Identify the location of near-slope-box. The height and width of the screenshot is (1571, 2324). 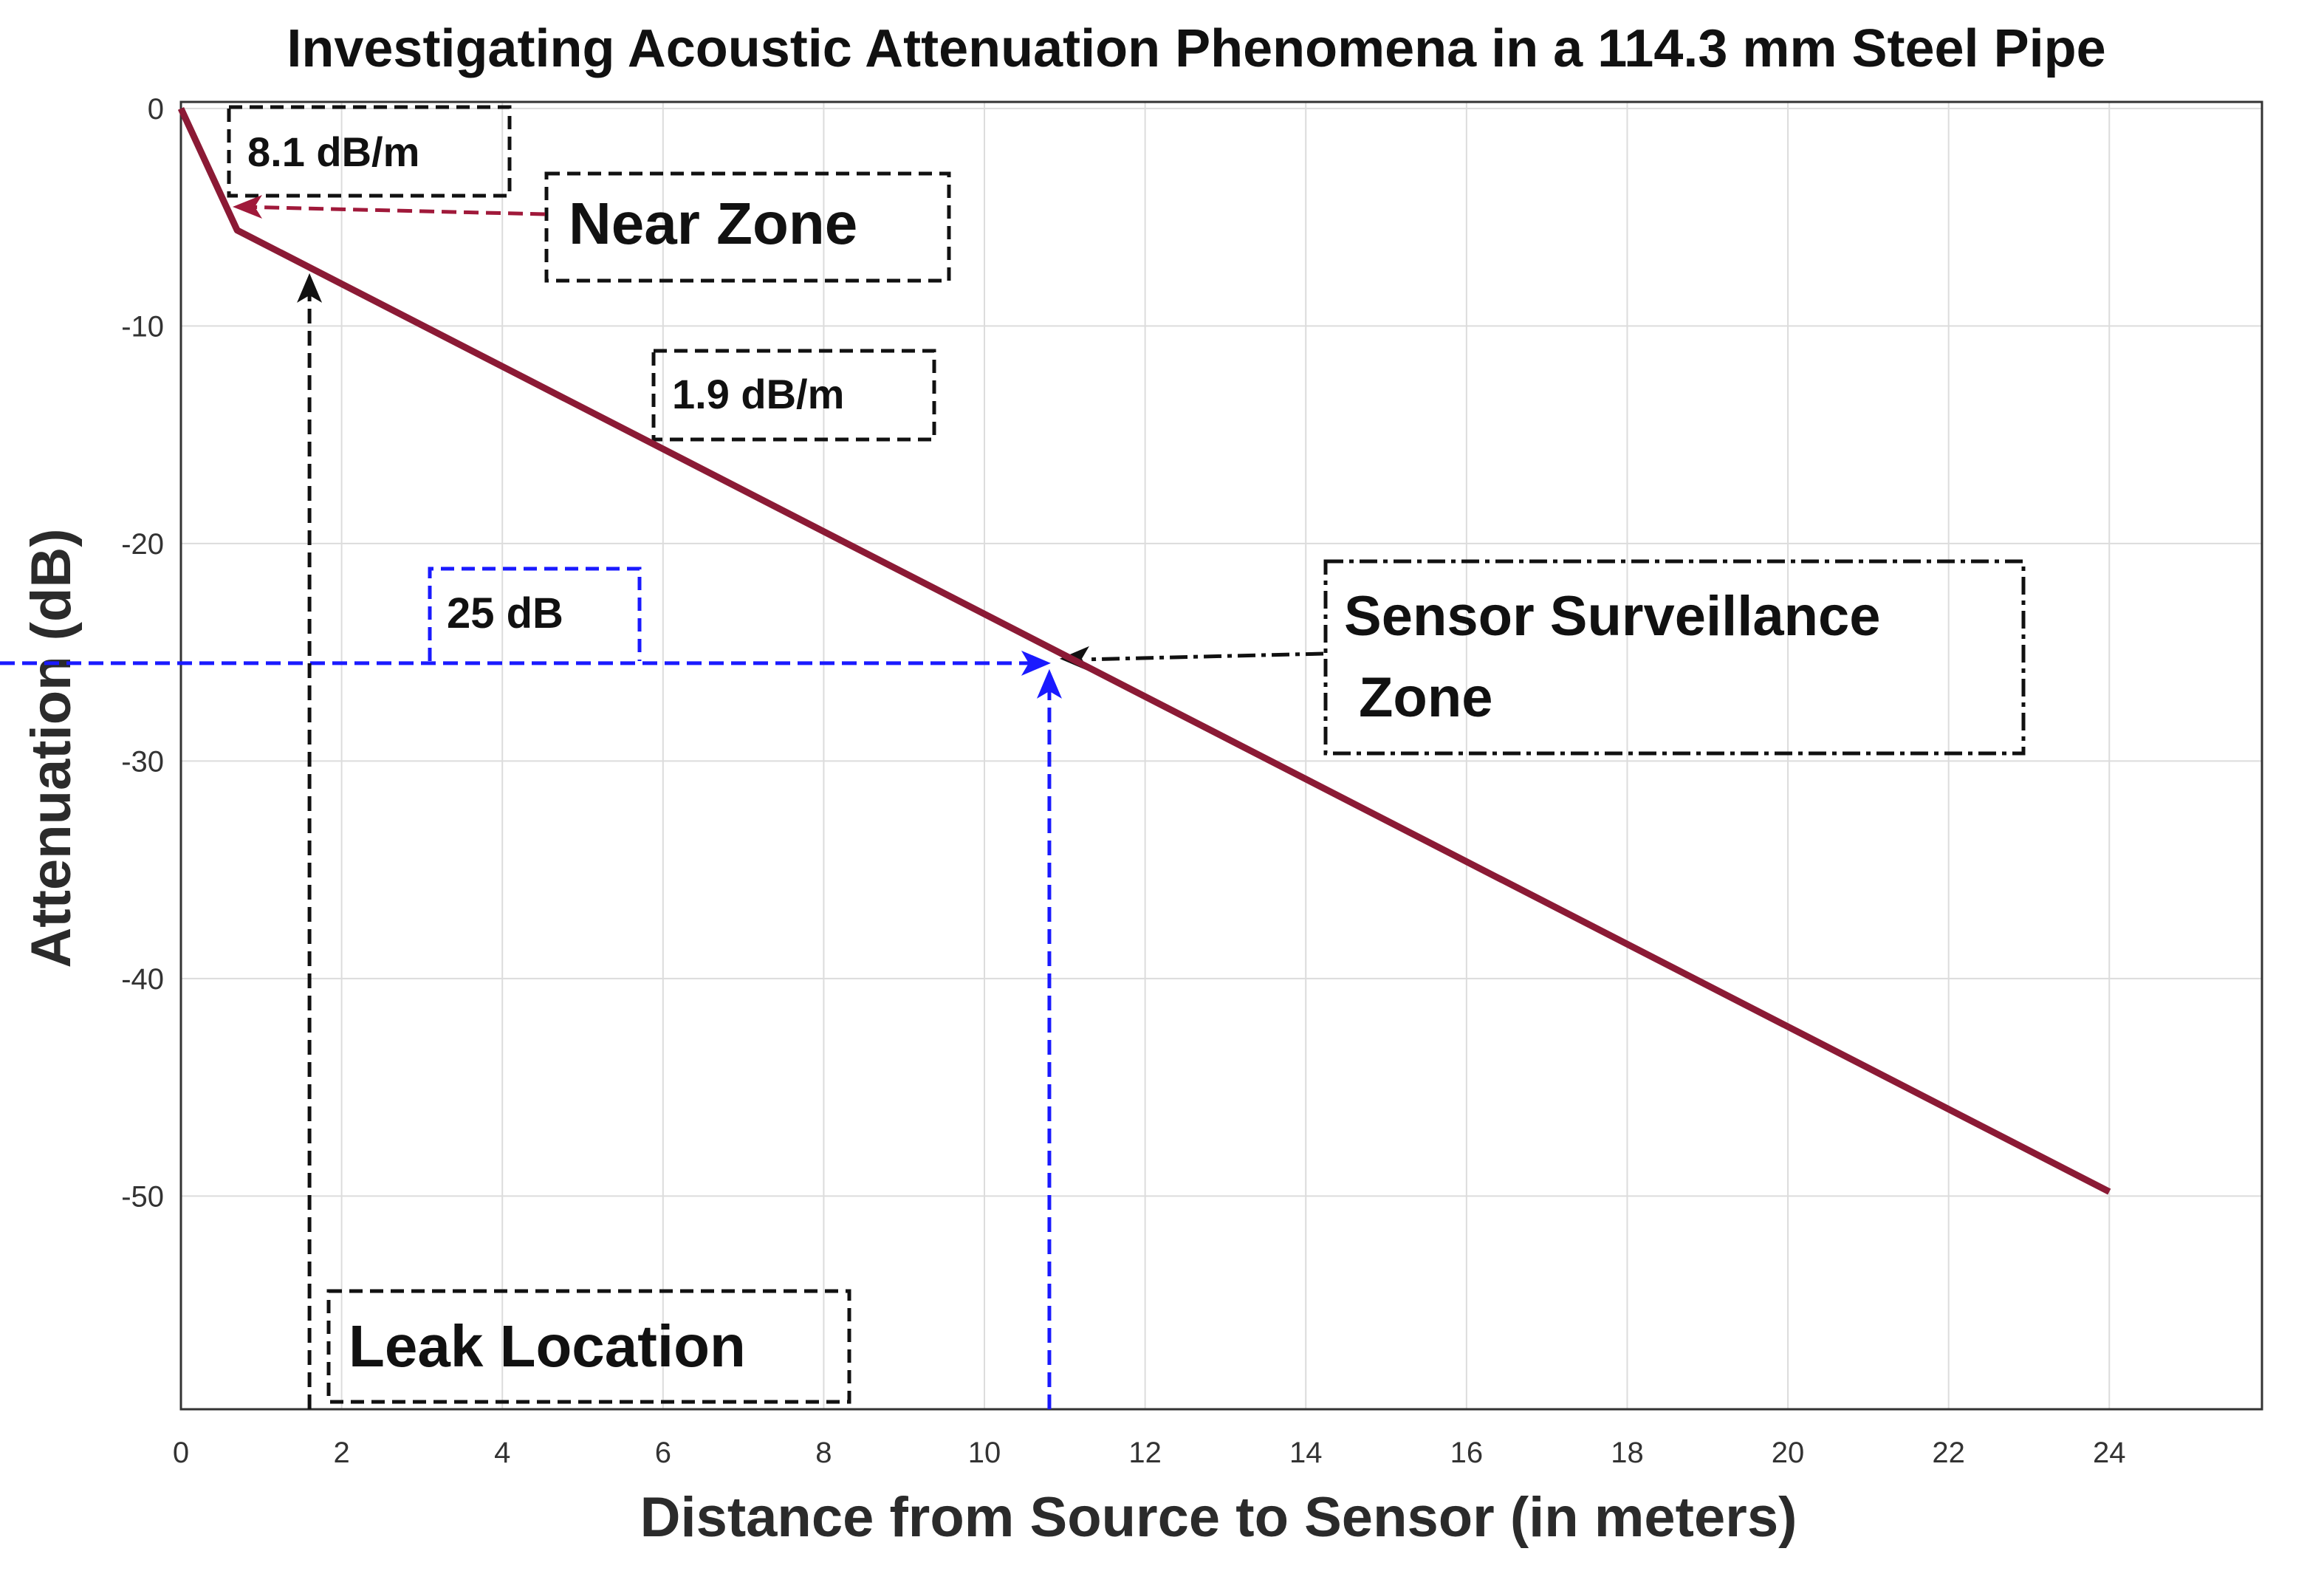
(369, 151).